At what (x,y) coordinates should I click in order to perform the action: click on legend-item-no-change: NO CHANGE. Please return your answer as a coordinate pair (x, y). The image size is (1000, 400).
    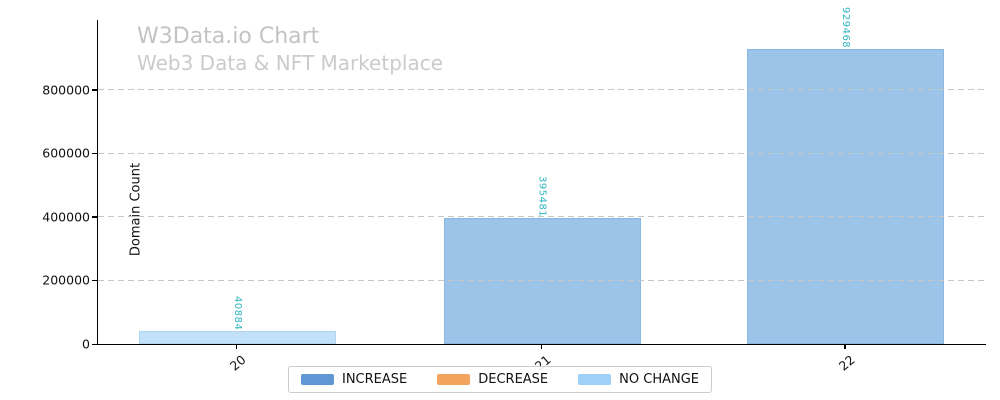
    Looking at the image, I should click on (638, 379).